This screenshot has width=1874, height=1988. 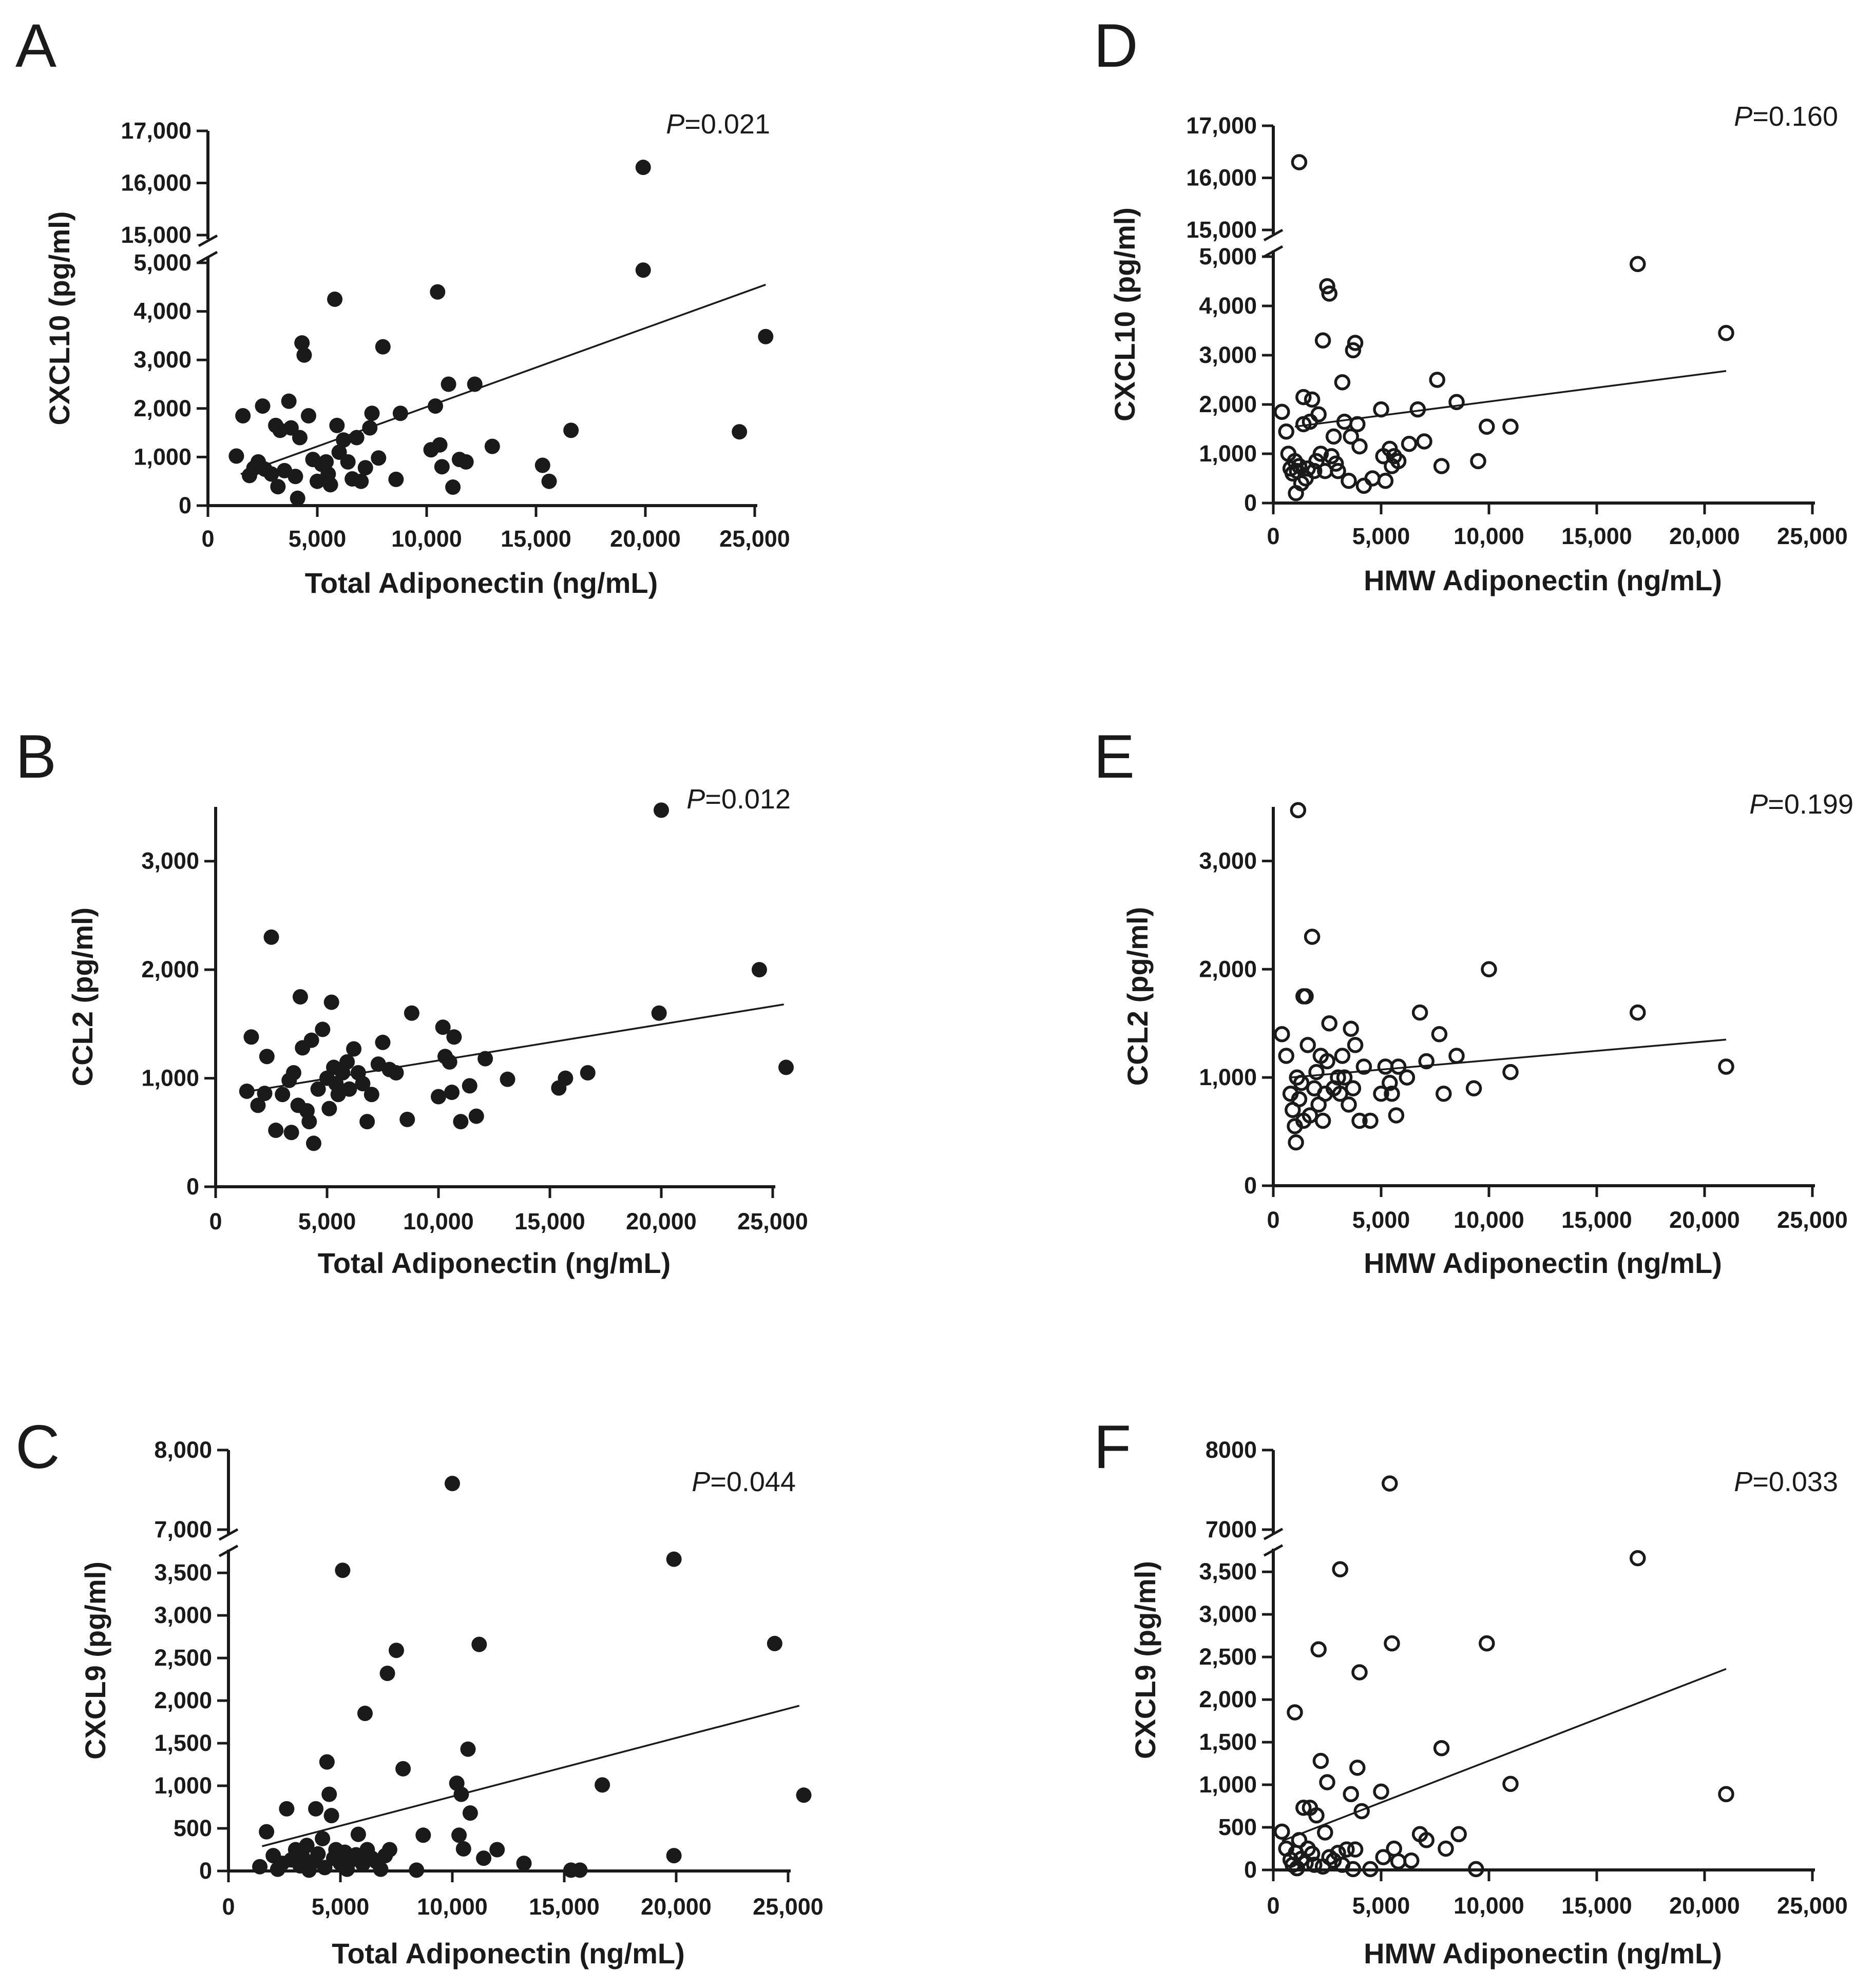 I want to click on trend-line, so click(x=530, y=1776).